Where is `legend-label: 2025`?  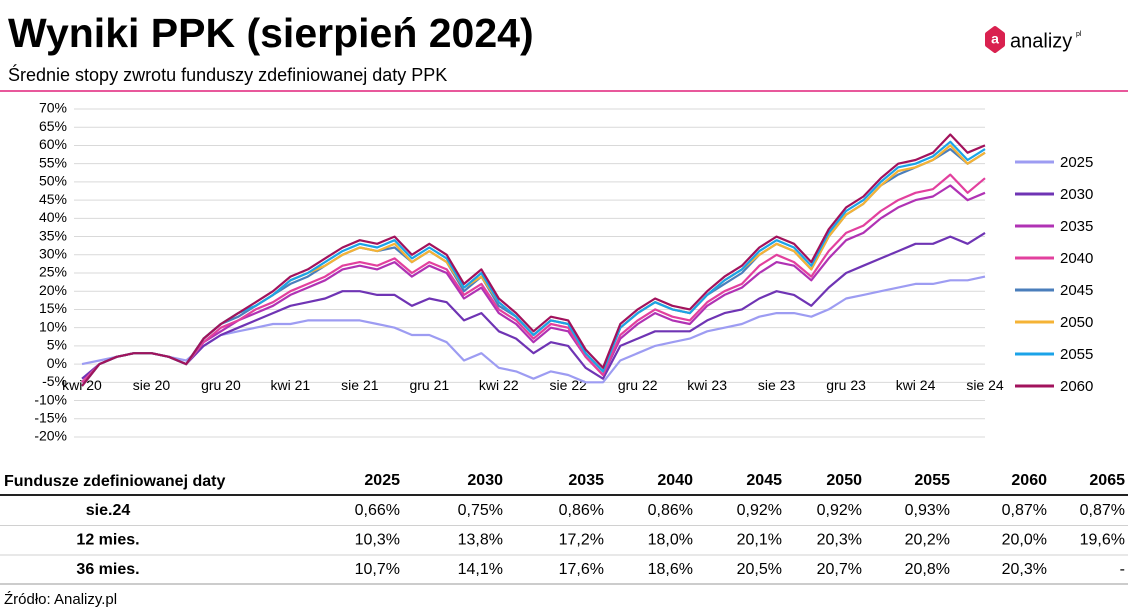
legend-label: 2025 is located at coordinates (1076, 162).